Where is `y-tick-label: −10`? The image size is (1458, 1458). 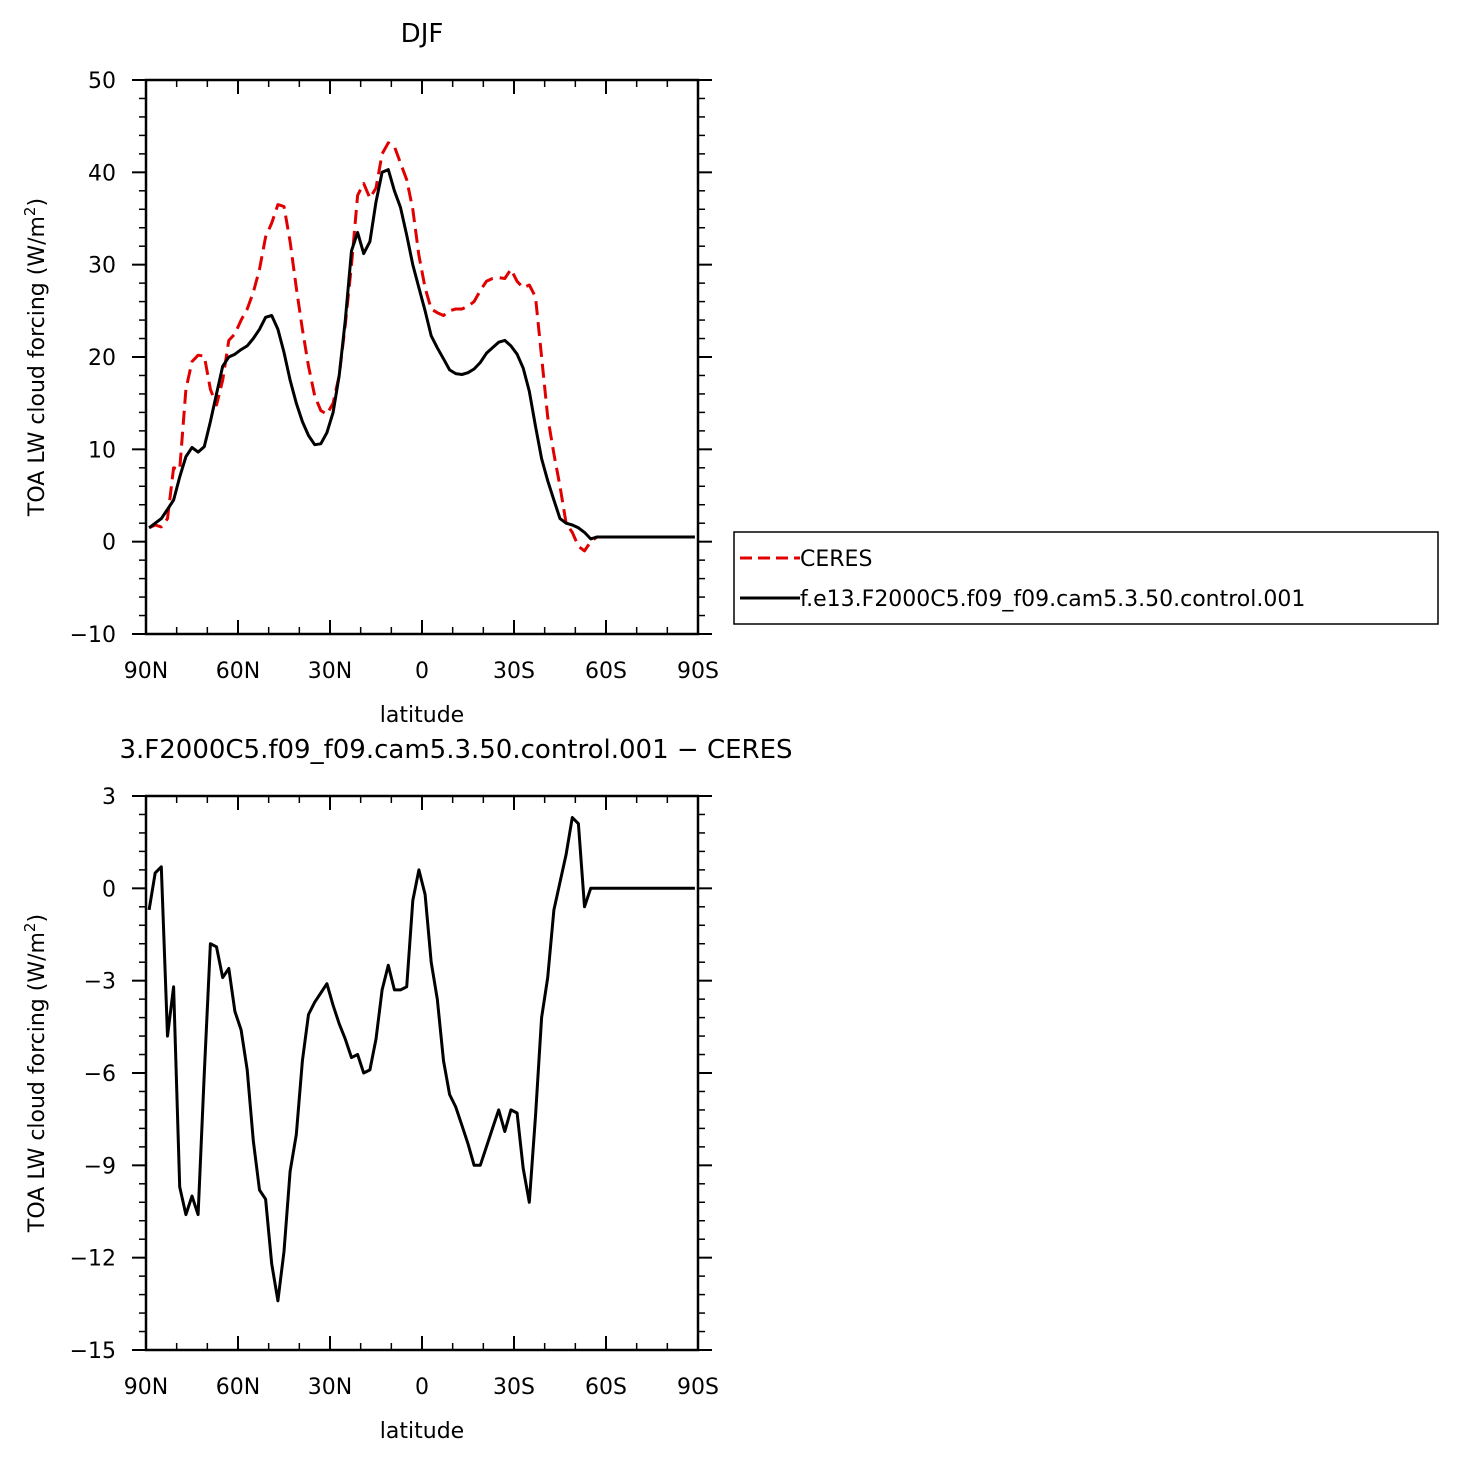 y-tick-label: −10 is located at coordinates (93, 635).